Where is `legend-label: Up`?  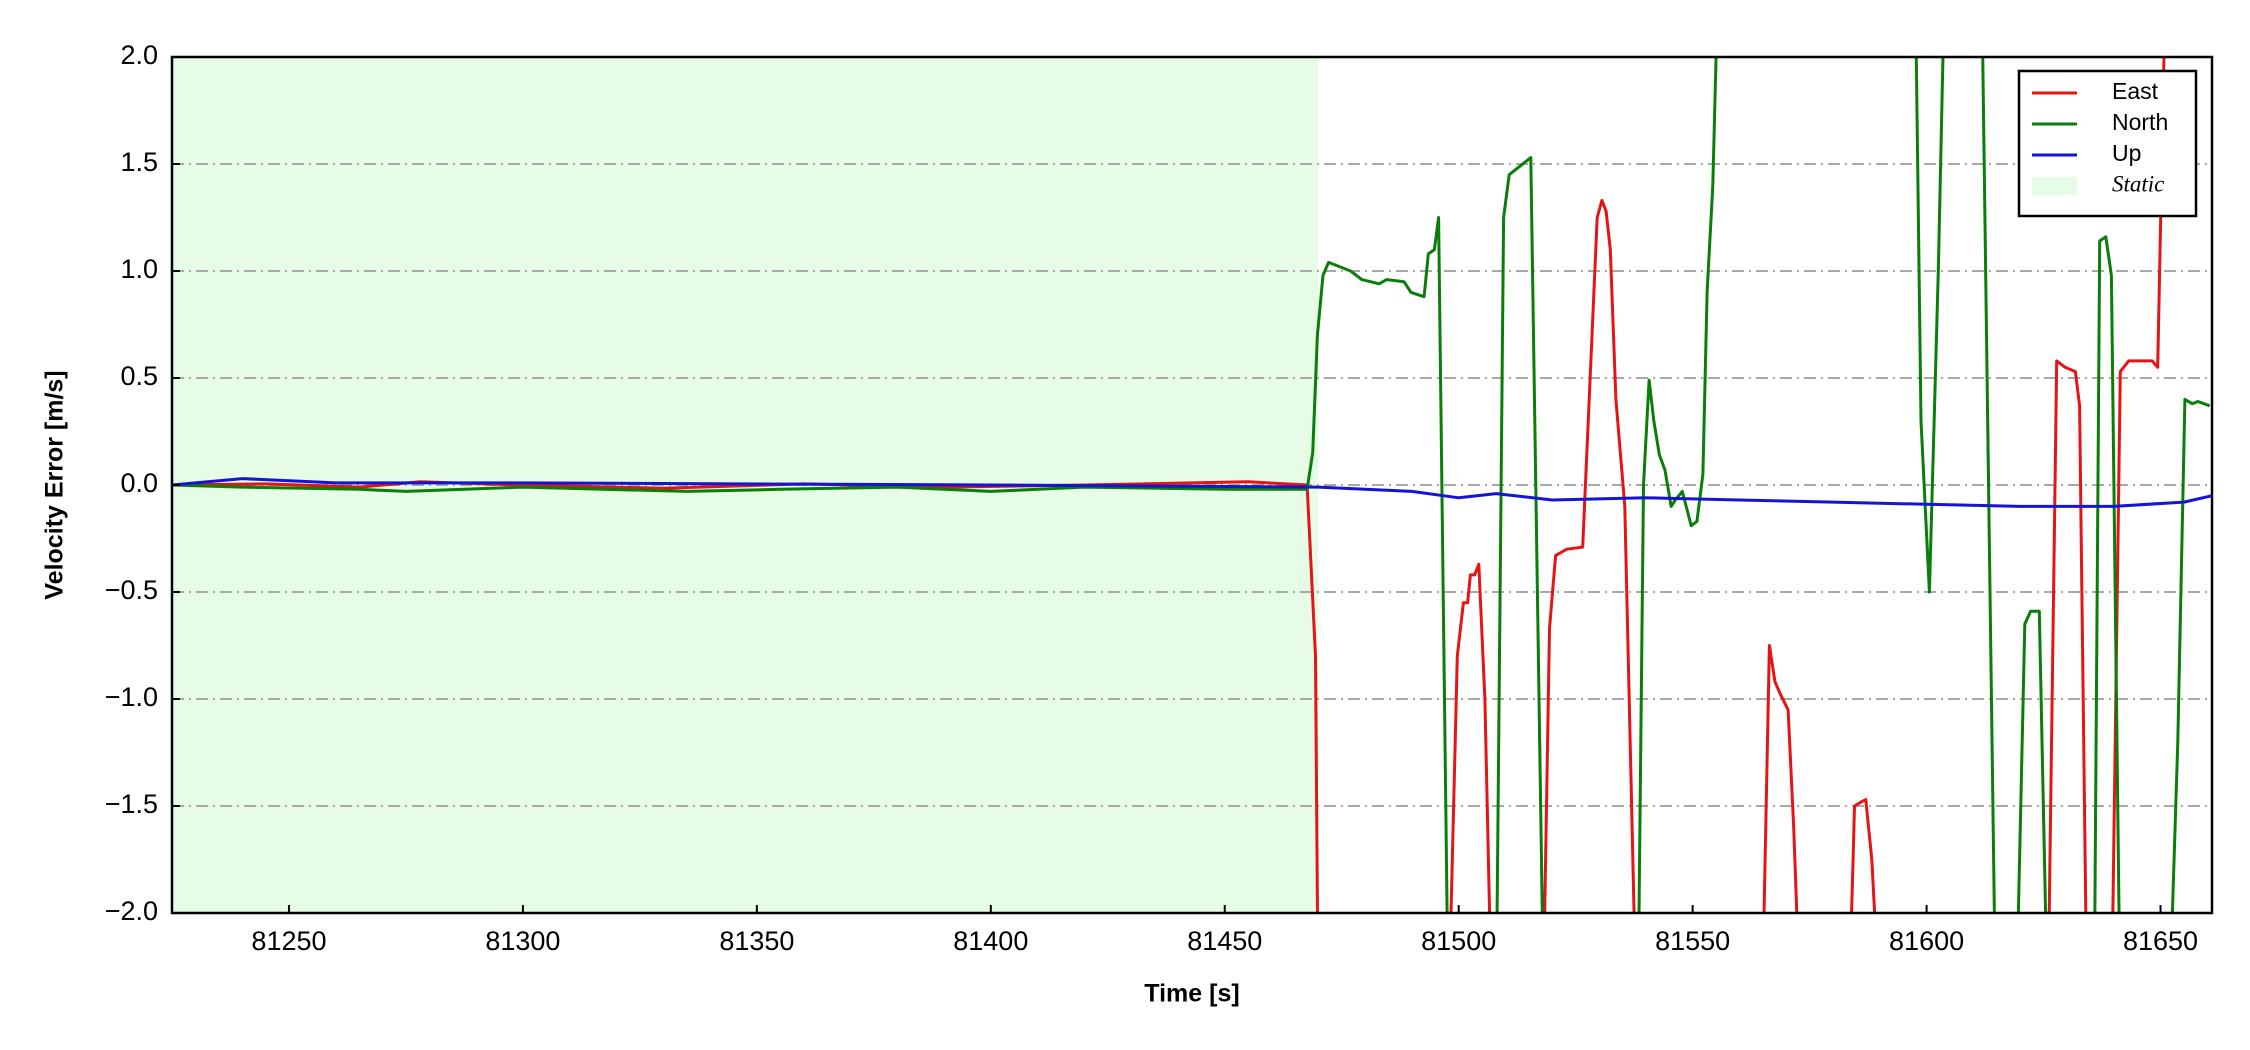
legend-label: Up is located at coordinates (2126, 153).